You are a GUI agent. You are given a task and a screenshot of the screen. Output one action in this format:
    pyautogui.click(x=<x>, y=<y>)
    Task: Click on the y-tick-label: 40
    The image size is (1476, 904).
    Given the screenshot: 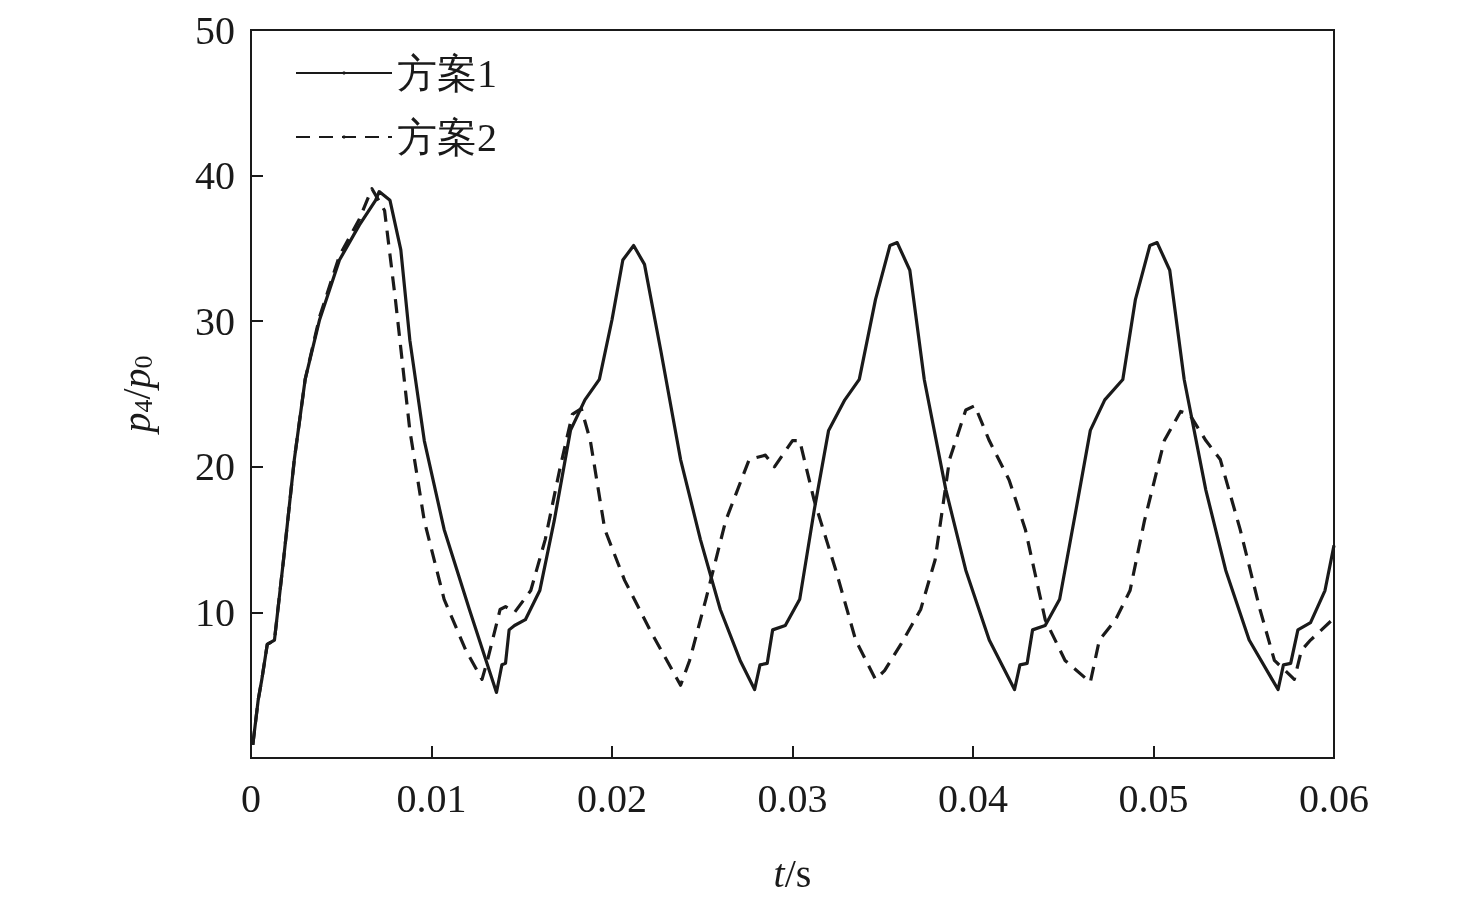 What is the action you would take?
    pyautogui.click(x=215, y=176)
    